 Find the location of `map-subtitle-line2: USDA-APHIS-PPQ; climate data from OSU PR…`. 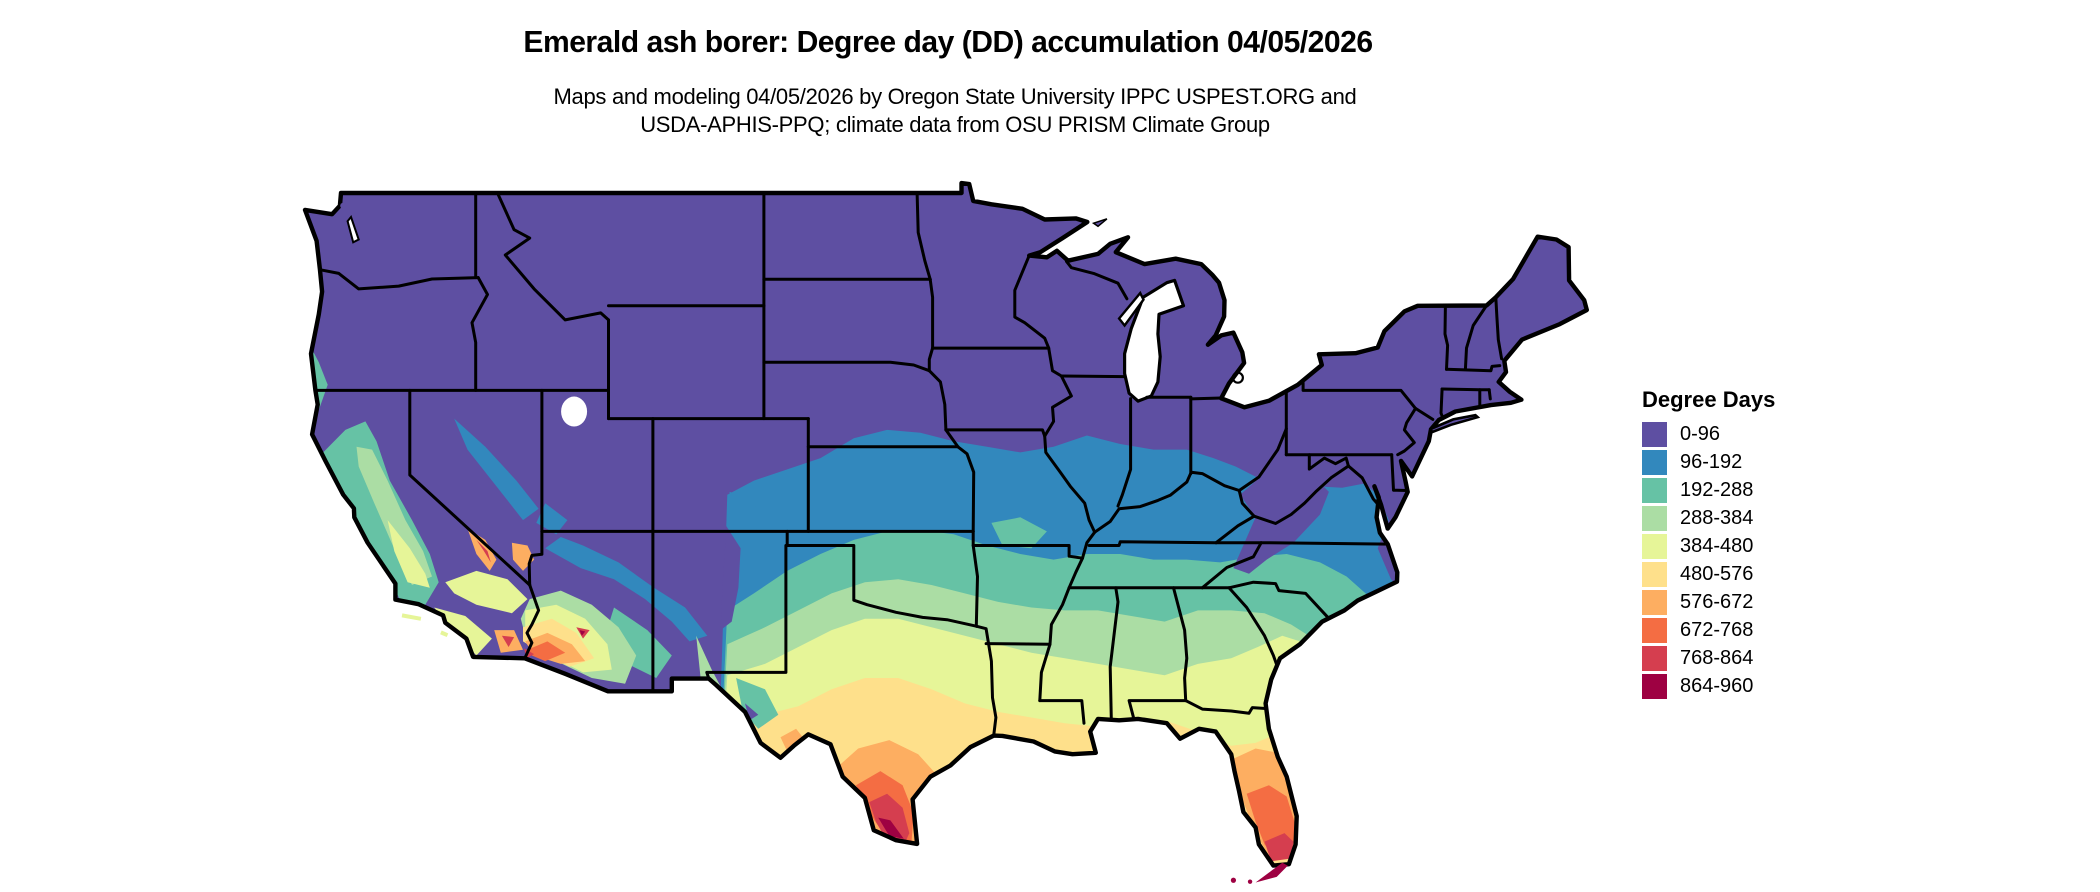

map-subtitle-line2: USDA-APHIS-PPQ; climate data from OSU PR… is located at coordinates (955, 124).